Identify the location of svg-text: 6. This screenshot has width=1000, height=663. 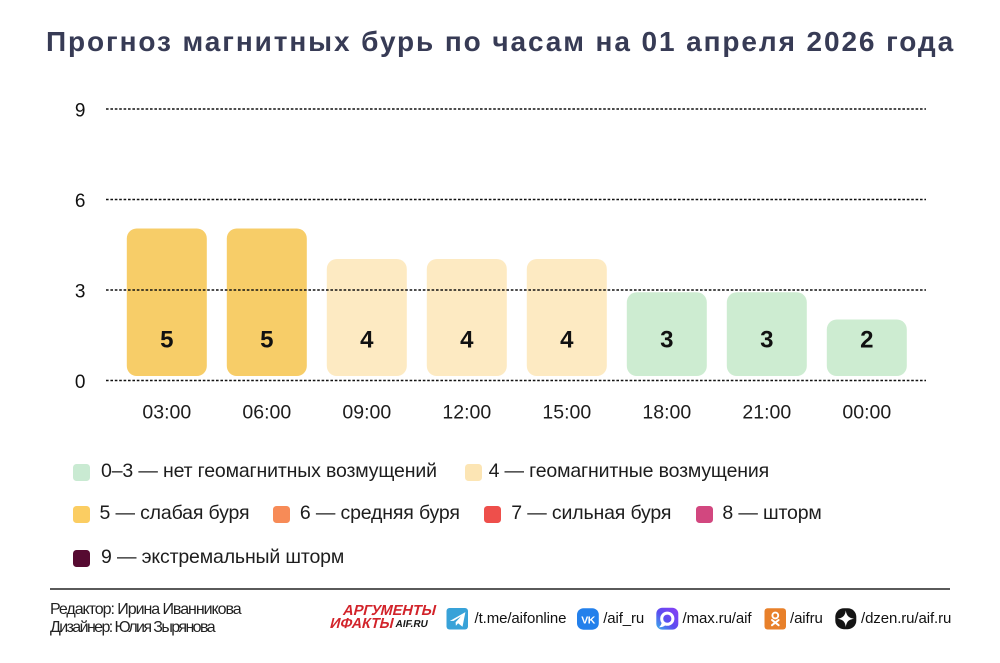
(80, 201).